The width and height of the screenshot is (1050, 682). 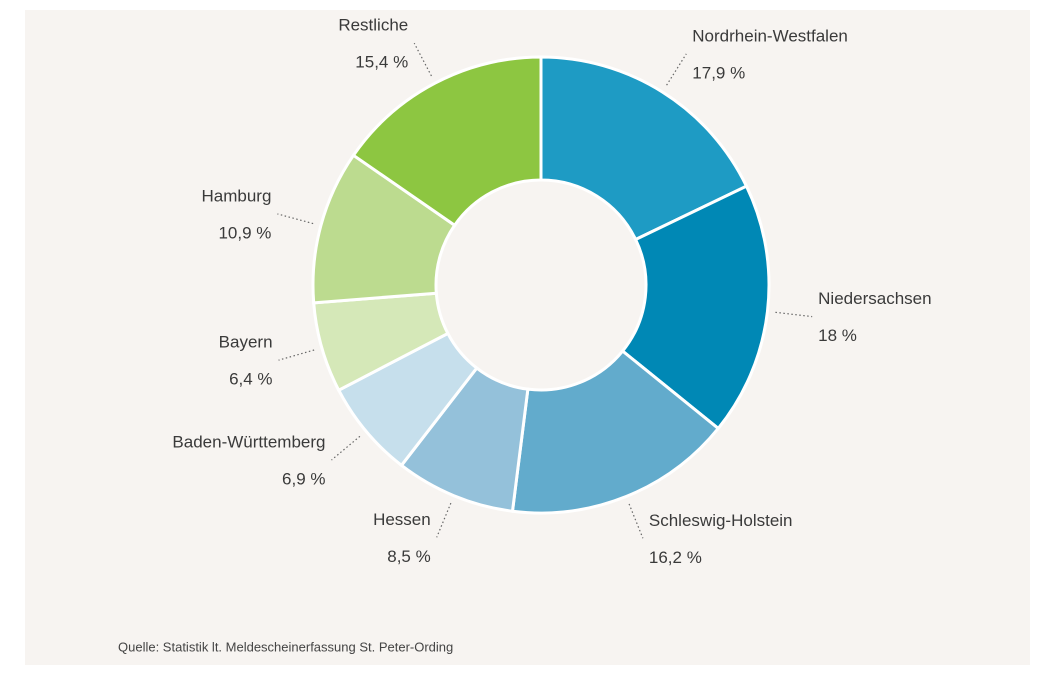 What do you see at coordinates (373, 25) in the screenshot?
I see `slice-label: Restliche` at bounding box center [373, 25].